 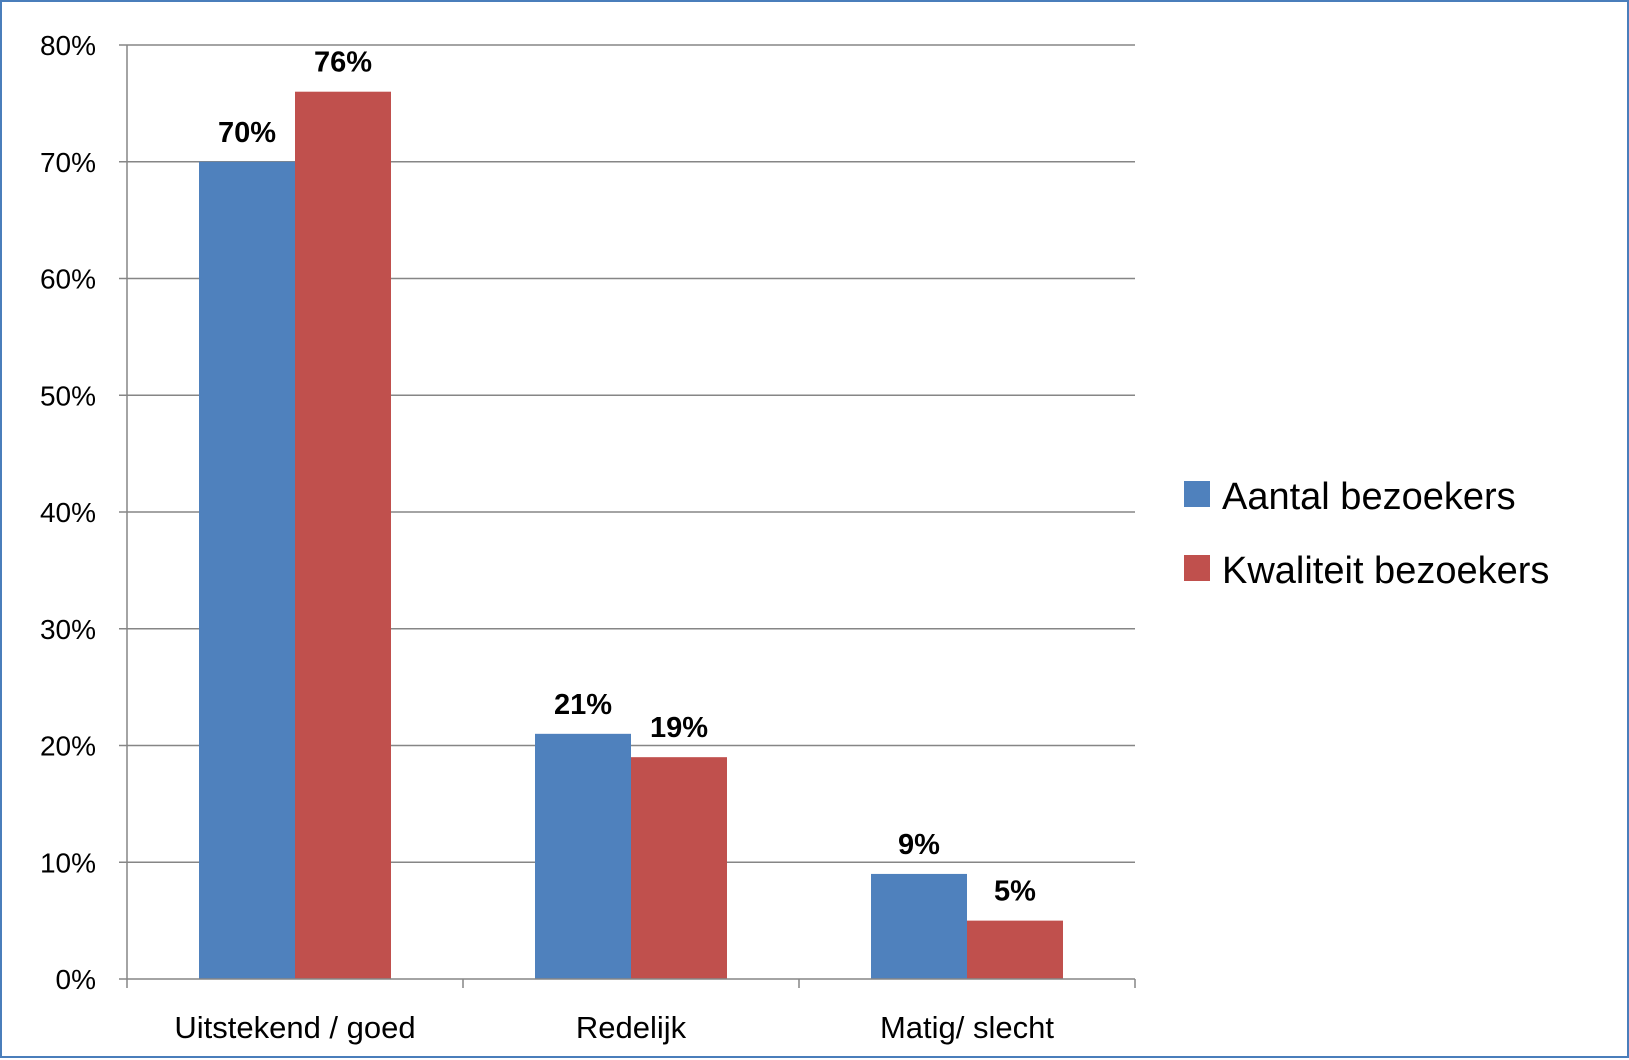 What do you see at coordinates (76, 979) in the screenshot?
I see `y-tick-label: 0%` at bounding box center [76, 979].